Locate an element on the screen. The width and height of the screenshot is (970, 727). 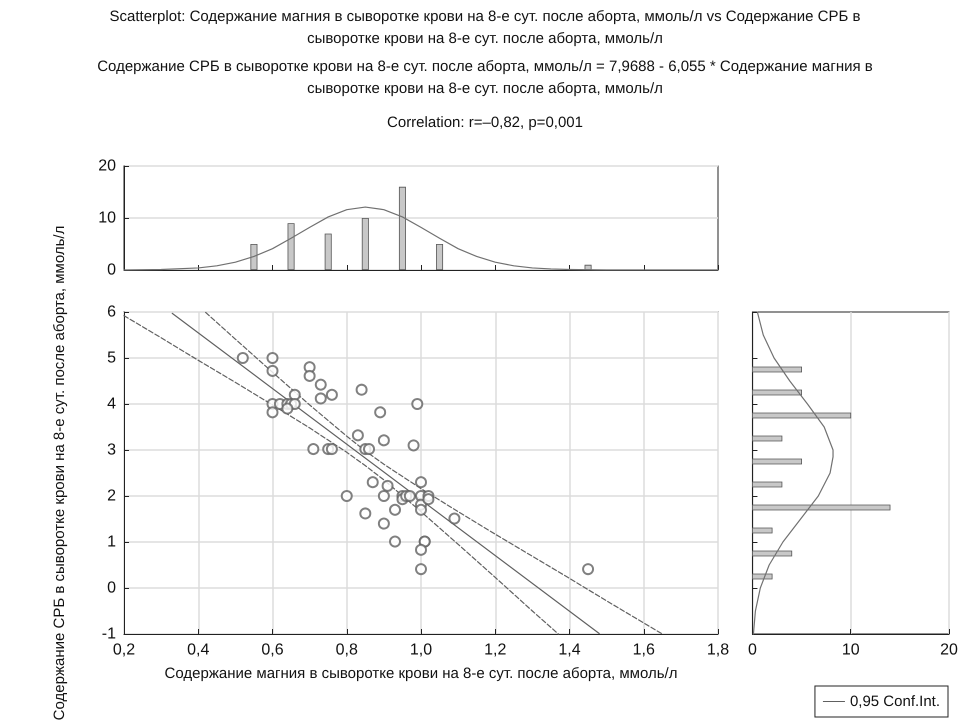
x-tick-label: 0,6 is located at coordinates (272, 650).